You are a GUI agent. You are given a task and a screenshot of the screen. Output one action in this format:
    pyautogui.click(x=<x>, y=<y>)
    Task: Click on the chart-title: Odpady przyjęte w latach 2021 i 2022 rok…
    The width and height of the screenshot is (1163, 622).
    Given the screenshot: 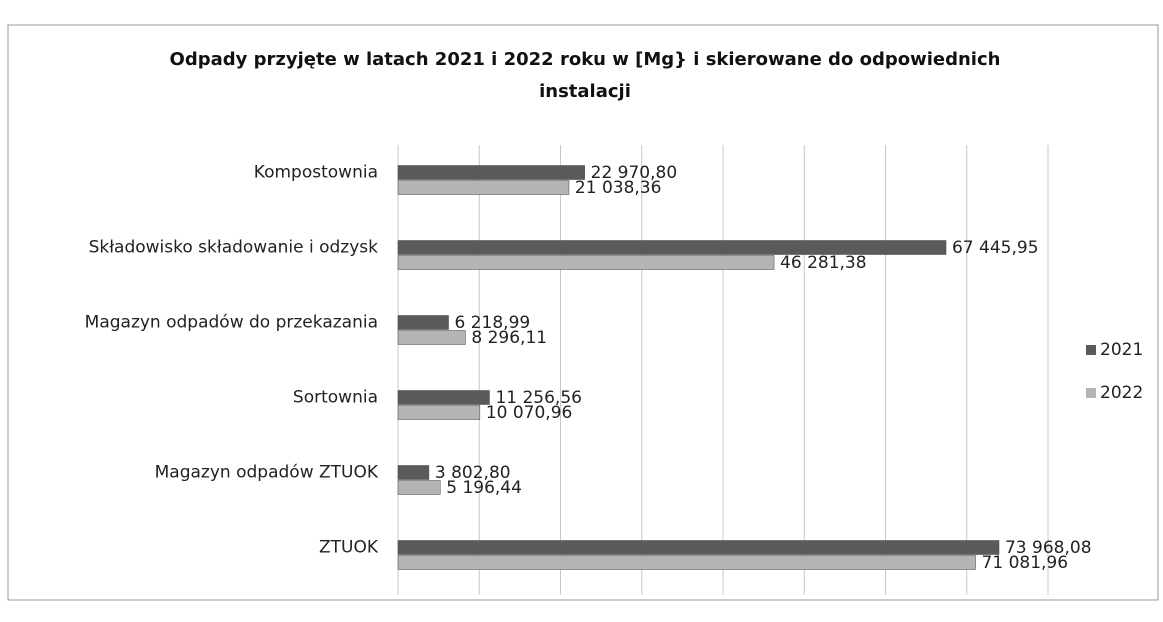 What is the action you would take?
    pyautogui.click(x=585, y=75)
    